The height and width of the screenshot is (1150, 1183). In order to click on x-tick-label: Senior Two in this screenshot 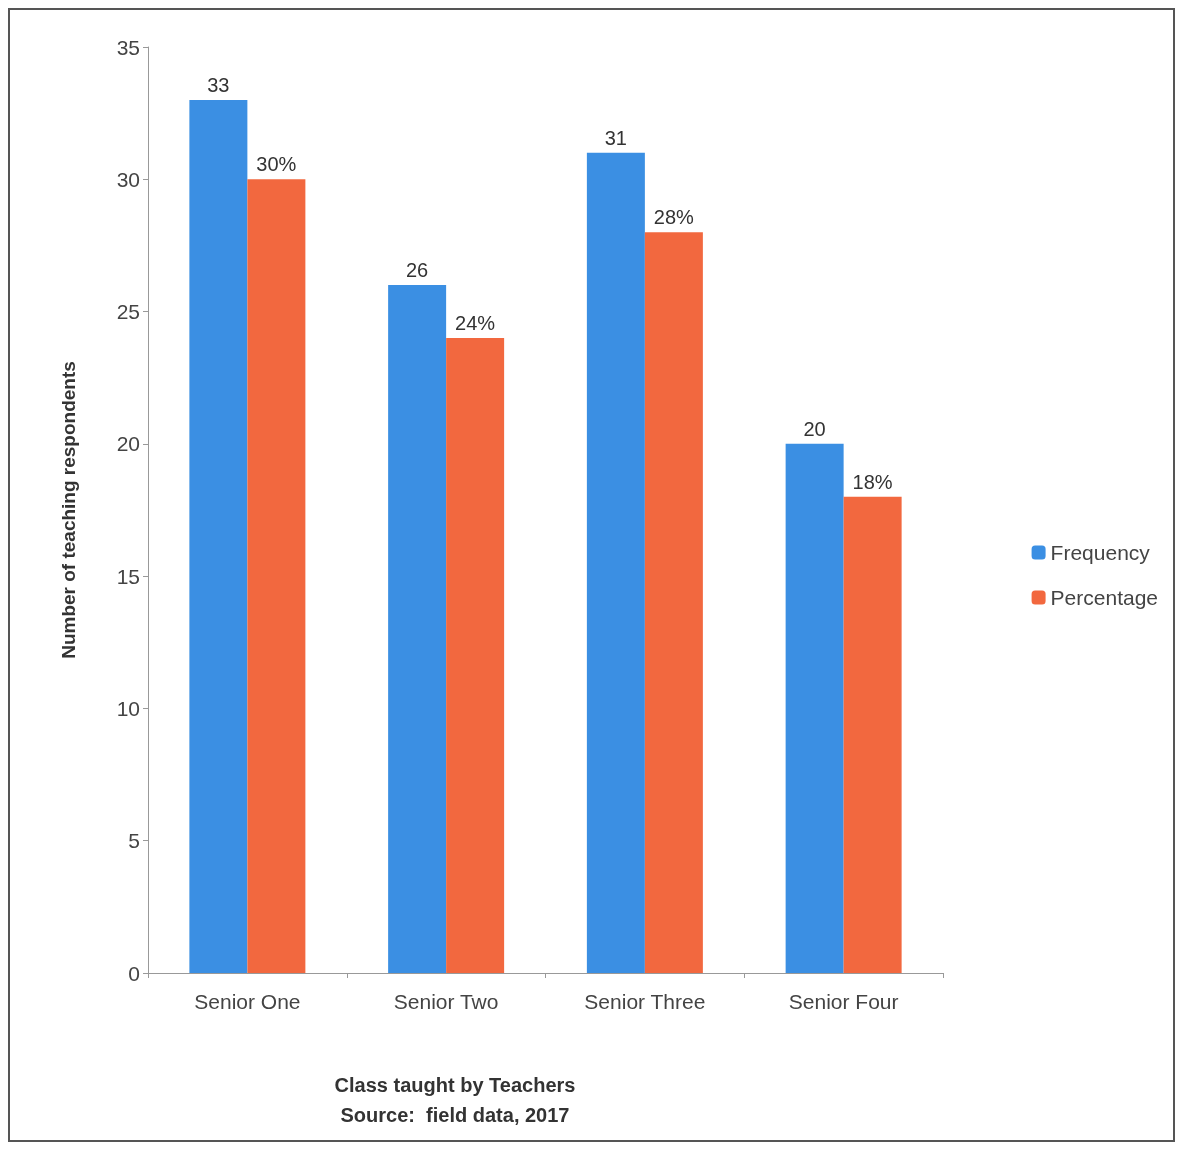, I will do `click(446, 1001)`.